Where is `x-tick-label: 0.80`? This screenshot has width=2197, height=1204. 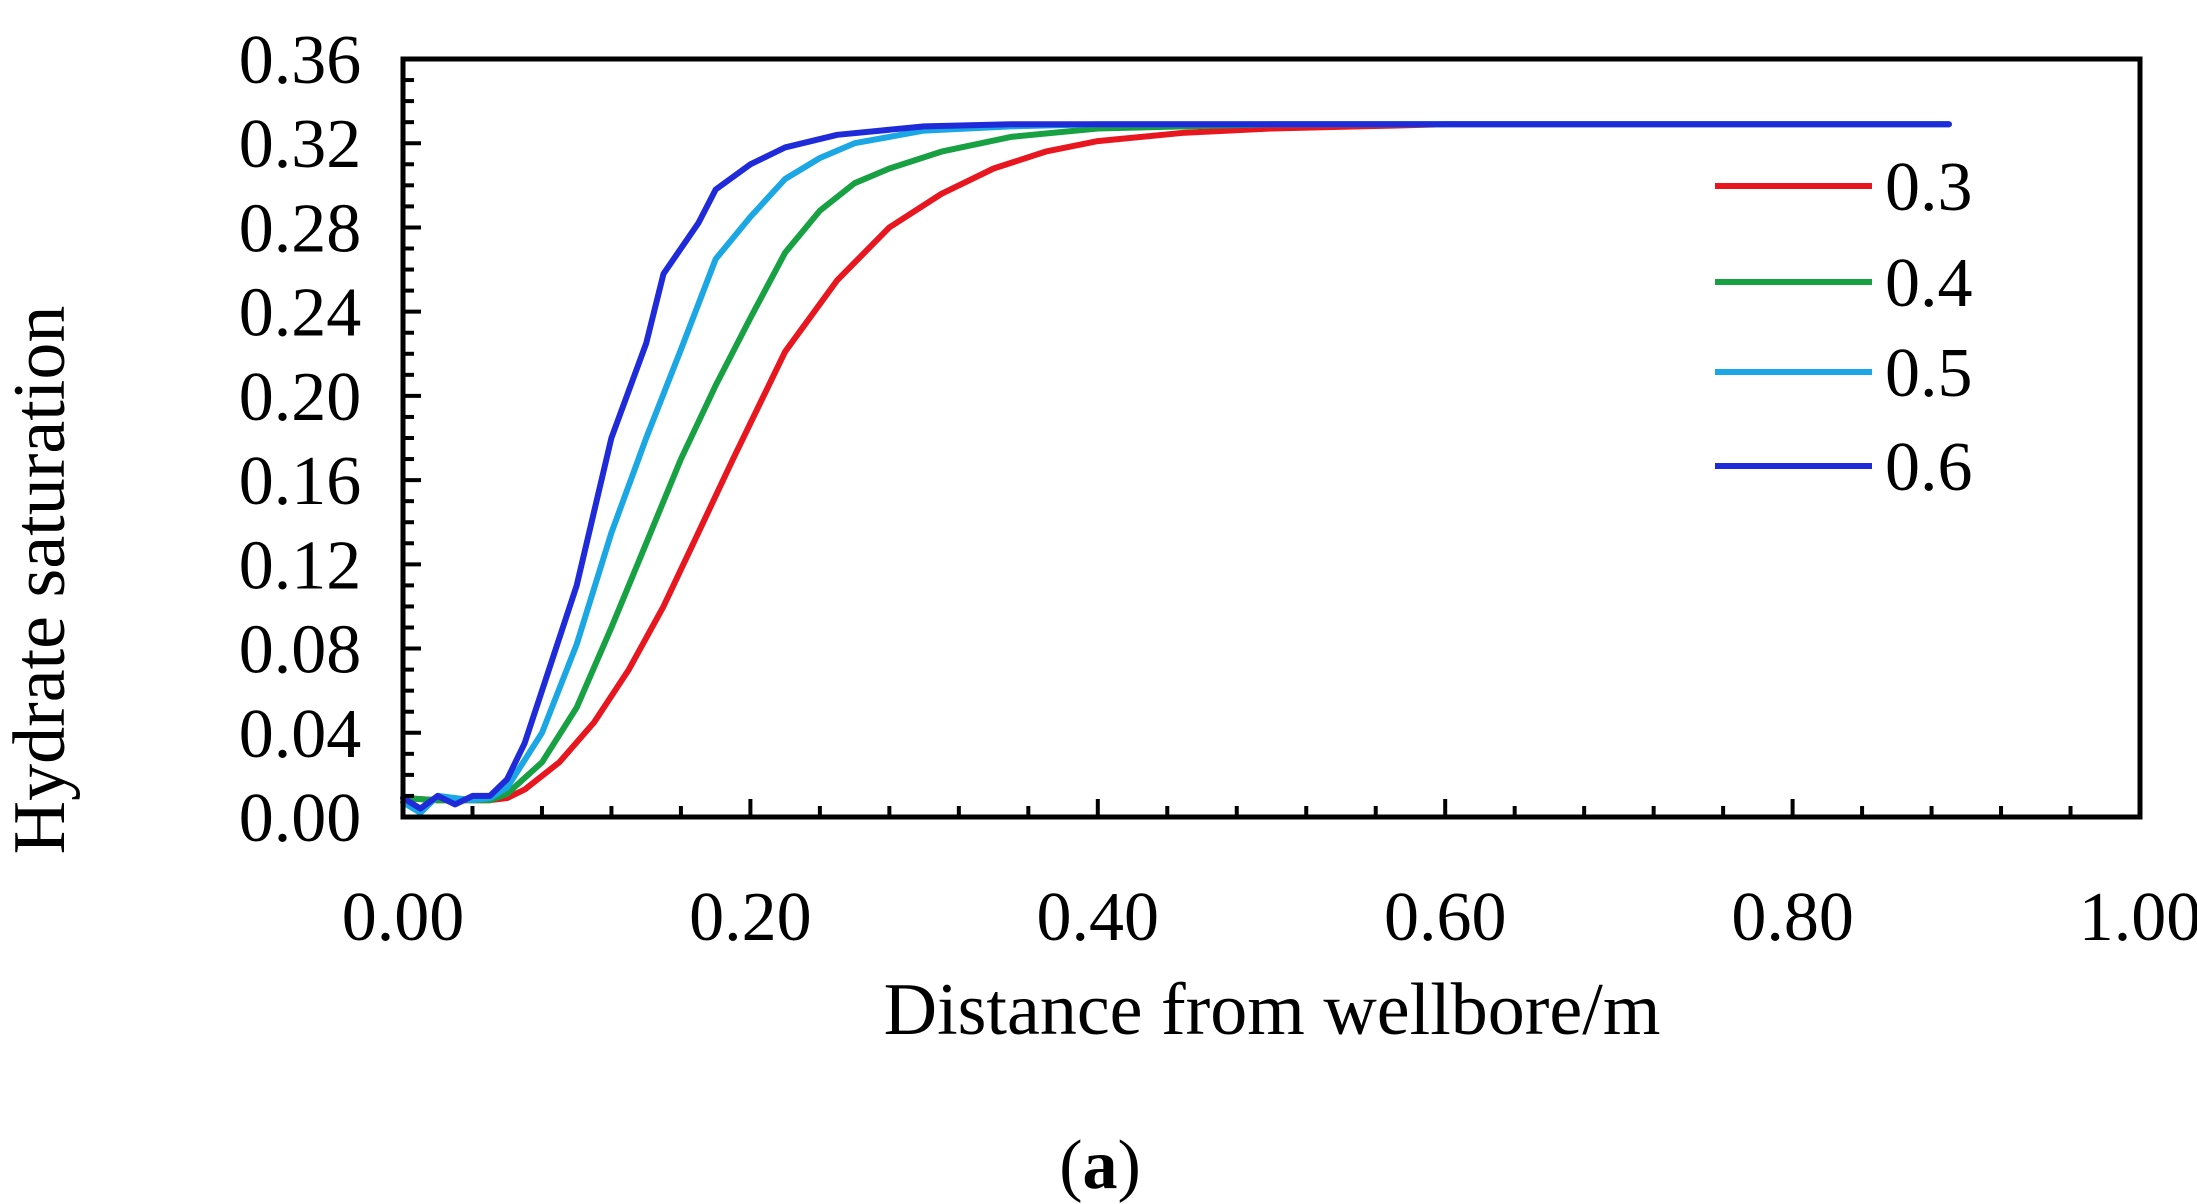
x-tick-label: 0.80 is located at coordinates (1792, 917).